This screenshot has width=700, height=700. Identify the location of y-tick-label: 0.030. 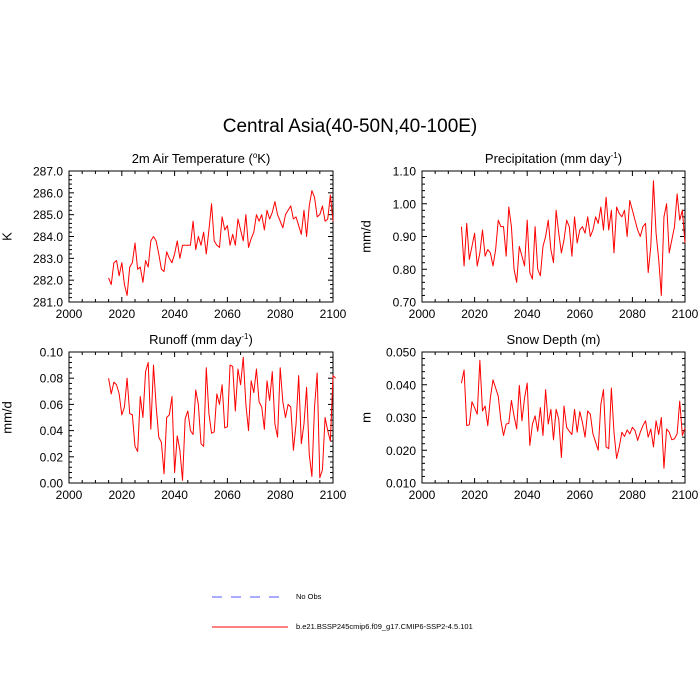
(401, 418).